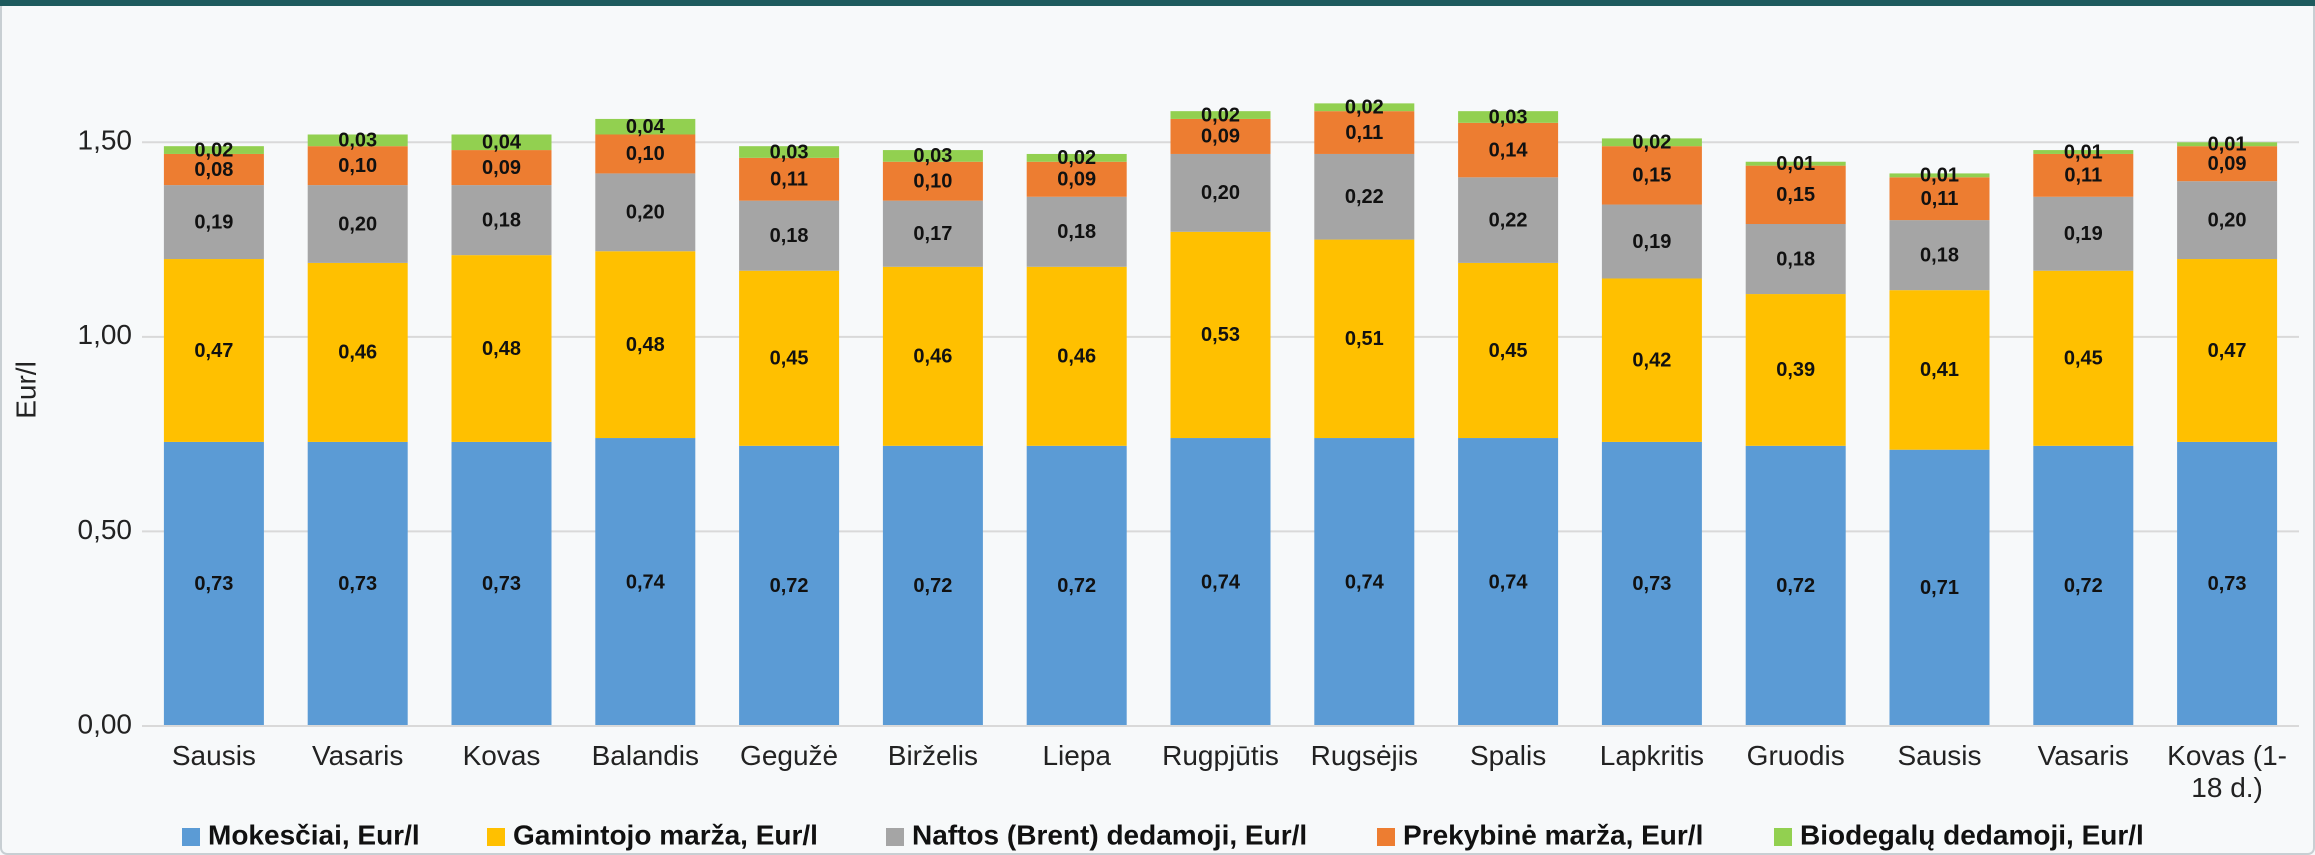 The width and height of the screenshot is (2315, 855). I want to click on data-label: 0,04, so click(646, 127).